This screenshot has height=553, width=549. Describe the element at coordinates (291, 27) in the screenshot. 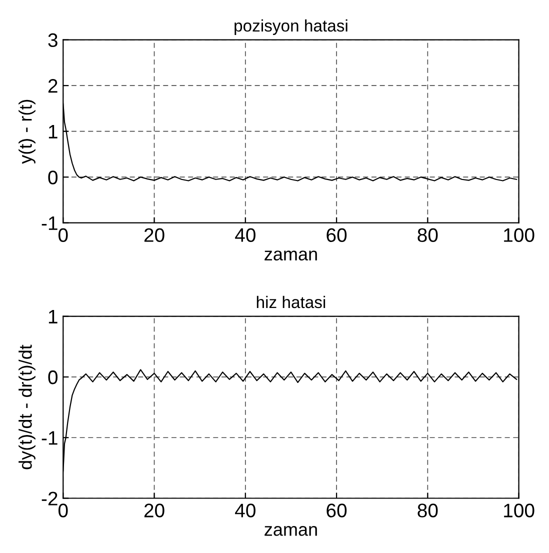

I see `chart-title: pozisyon hatasi` at that location.